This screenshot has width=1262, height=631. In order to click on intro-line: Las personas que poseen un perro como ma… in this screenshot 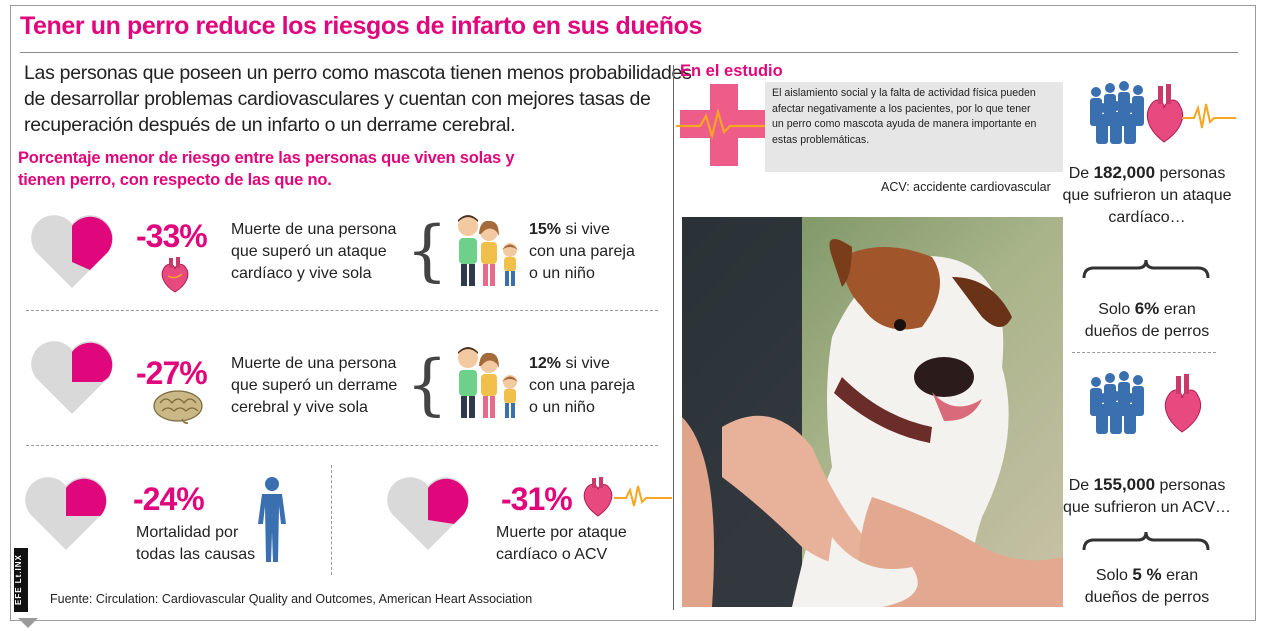, I will do `click(358, 73)`.